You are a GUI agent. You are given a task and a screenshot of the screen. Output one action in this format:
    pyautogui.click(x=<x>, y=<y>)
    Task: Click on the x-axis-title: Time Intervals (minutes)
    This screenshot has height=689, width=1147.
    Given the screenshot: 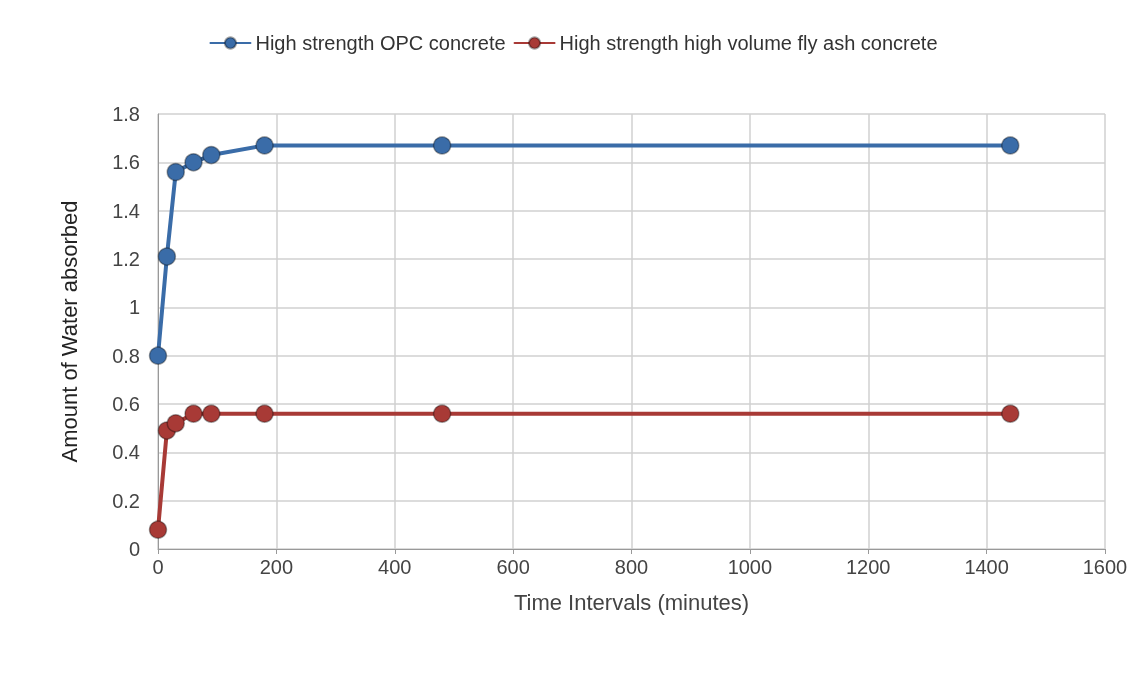 What is the action you would take?
    pyautogui.click(x=631, y=602)
    